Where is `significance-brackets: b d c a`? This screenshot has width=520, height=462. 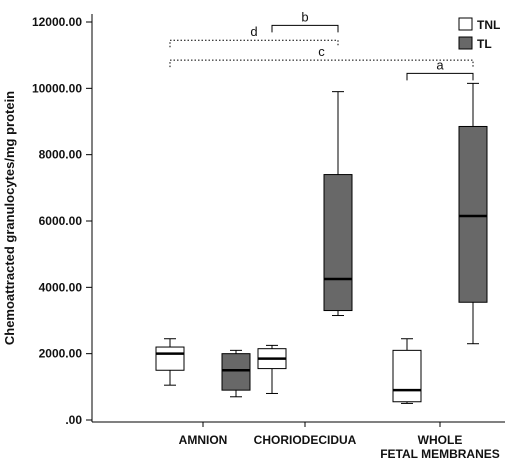
significance-brackets: b d c a is located at coordinates (321, 45).